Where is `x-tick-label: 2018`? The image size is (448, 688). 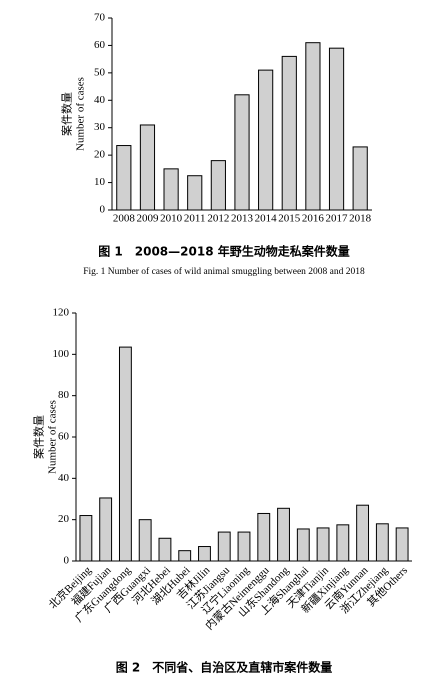
x-tick-label: 2018 is located at coordinates (360, 219).